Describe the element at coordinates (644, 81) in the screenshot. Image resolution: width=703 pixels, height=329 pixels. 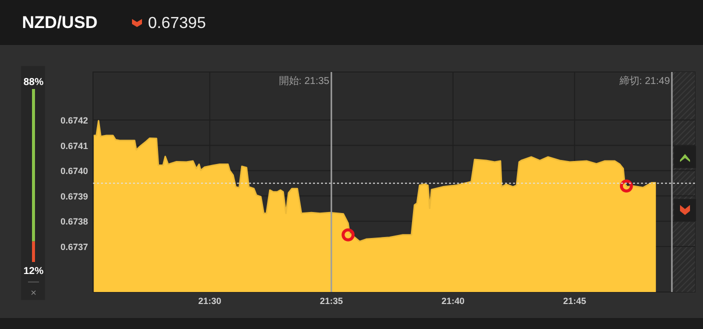
I see `annotation: 締切: 21:49` at that location.